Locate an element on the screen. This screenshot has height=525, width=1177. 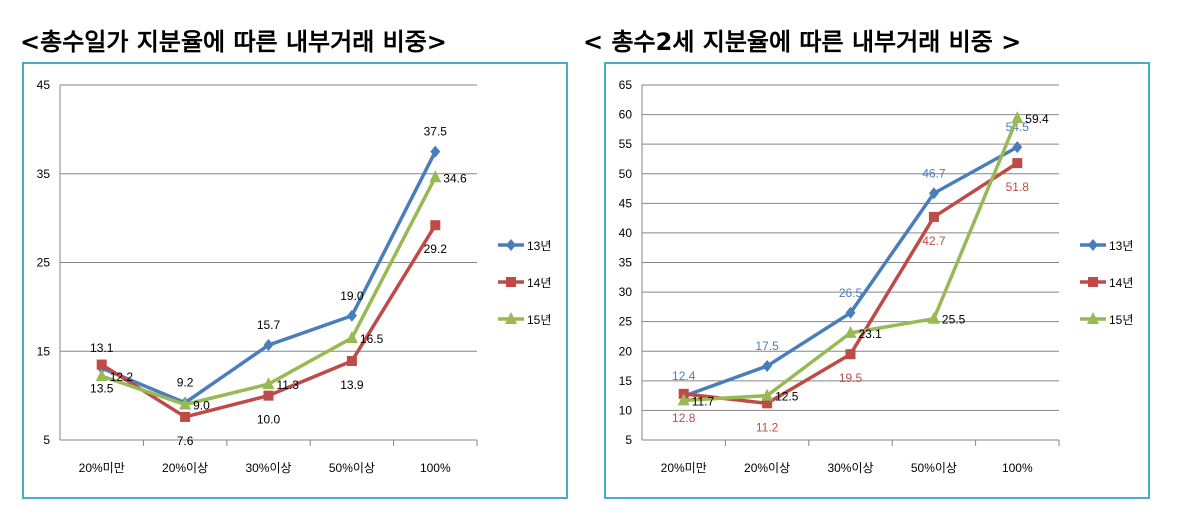
right-chart-title: < 총수2세 지분율에 따른 내부거래 비중 > is located at coordinates (802, 42).